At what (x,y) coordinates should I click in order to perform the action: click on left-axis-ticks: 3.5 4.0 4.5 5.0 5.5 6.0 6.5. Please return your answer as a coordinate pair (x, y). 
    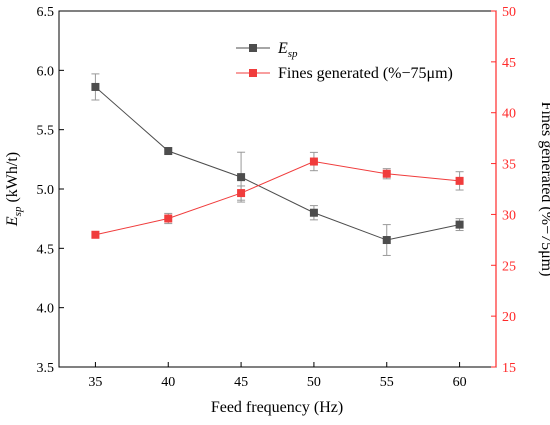
    Looking at the image, I should click on (50, 190).